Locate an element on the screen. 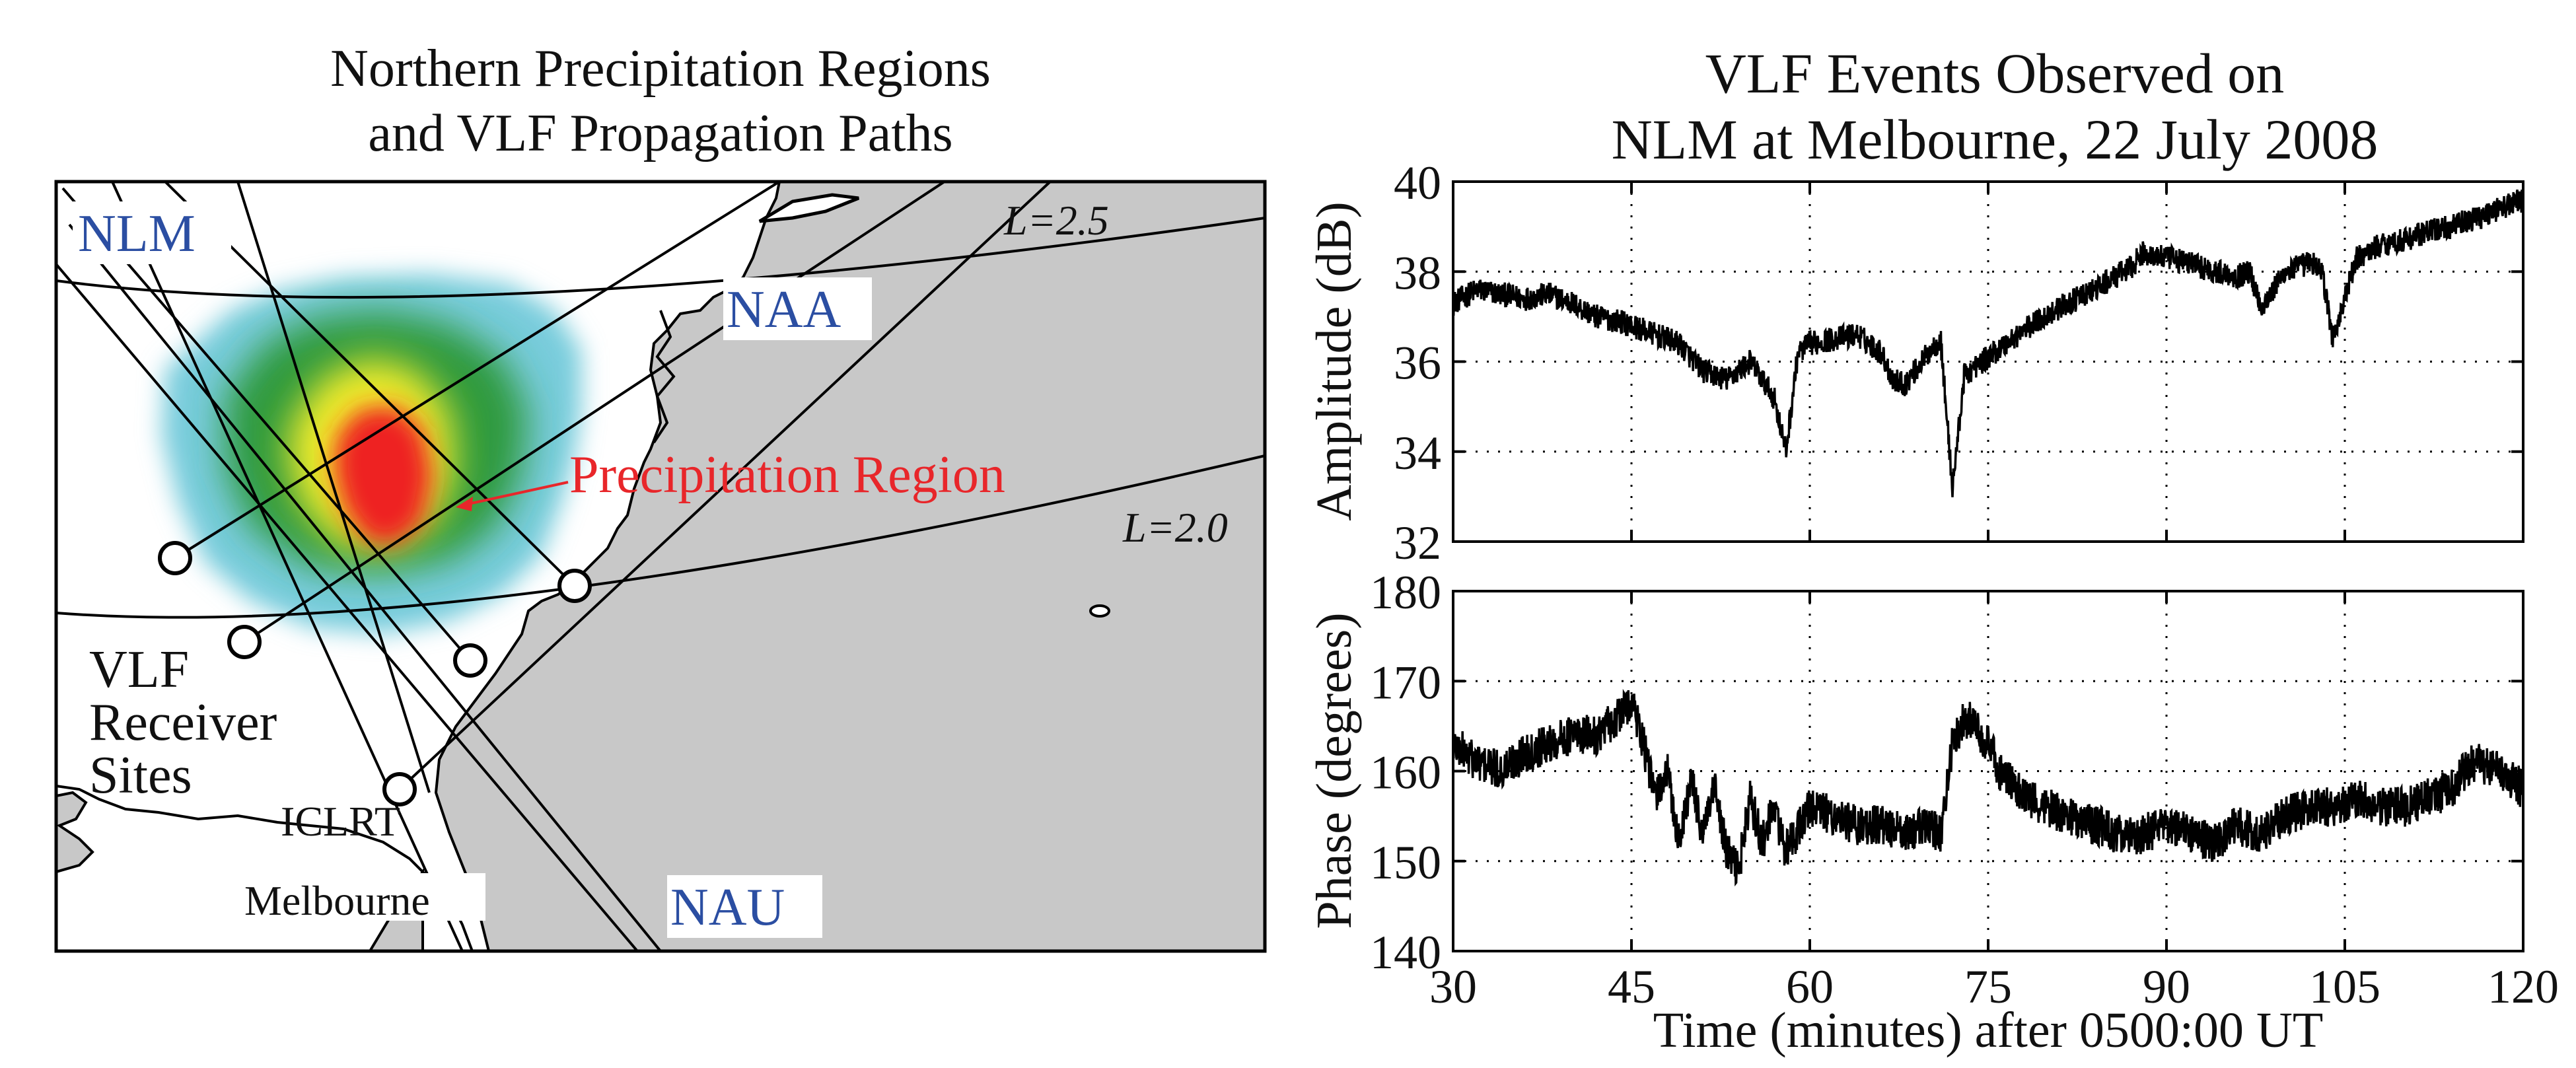 The image size is (2576, 1068). precip-core is located at coordinates (383, 475).